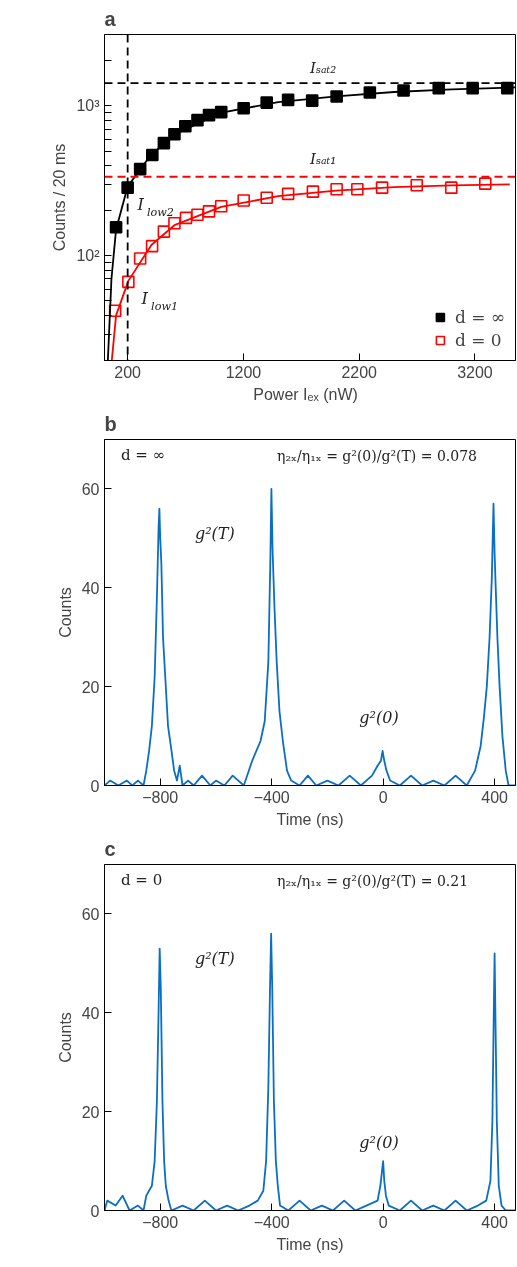  Describe the element at coordinates (243, 372) in the screenshot. I see `x-tick-label: 1200` at that location.